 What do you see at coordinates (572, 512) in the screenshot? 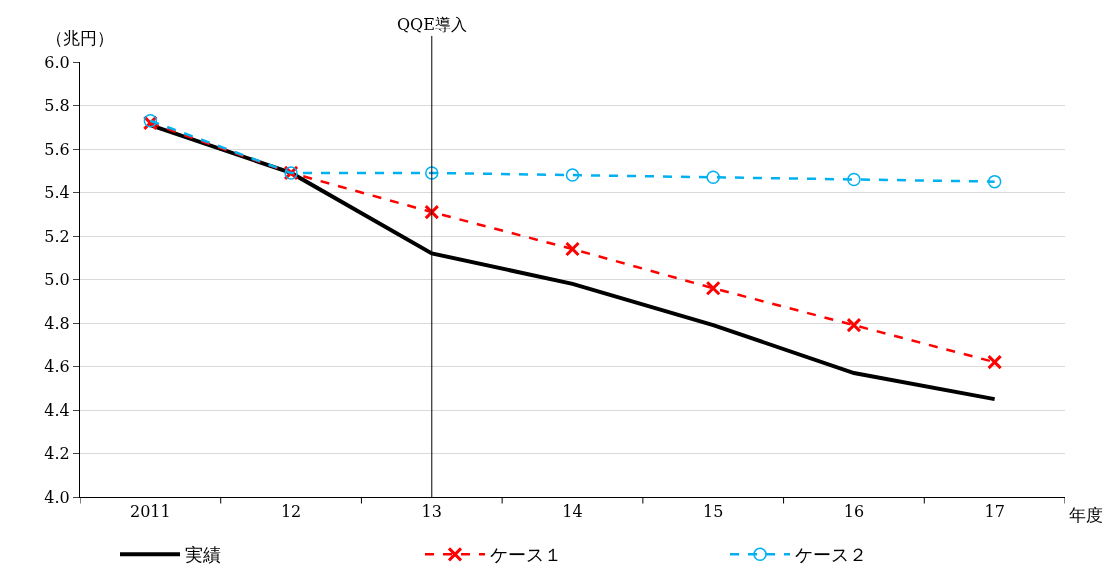
I see `x-tick-label: 14` at bounding box center [572, 512].